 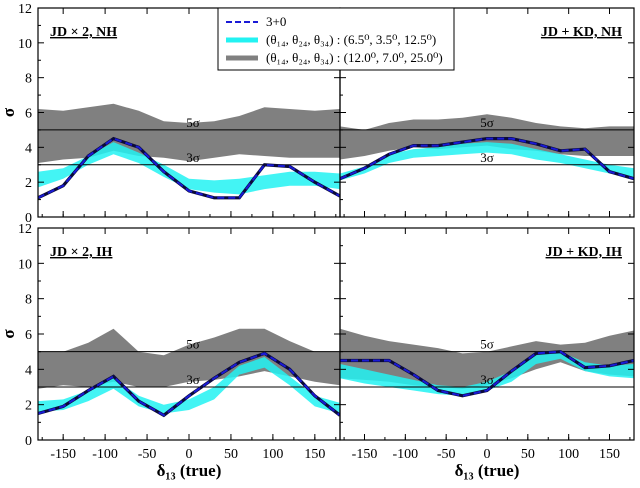 What do you see at coordinates (351, 39) in the screenshot?
I see `legend-text-band1: (θ₁₄, θ₂₄, θ₃₄) : (6.5⁰, 3.5⁰, 12.5⁰)` at bounding box center [351, 39].